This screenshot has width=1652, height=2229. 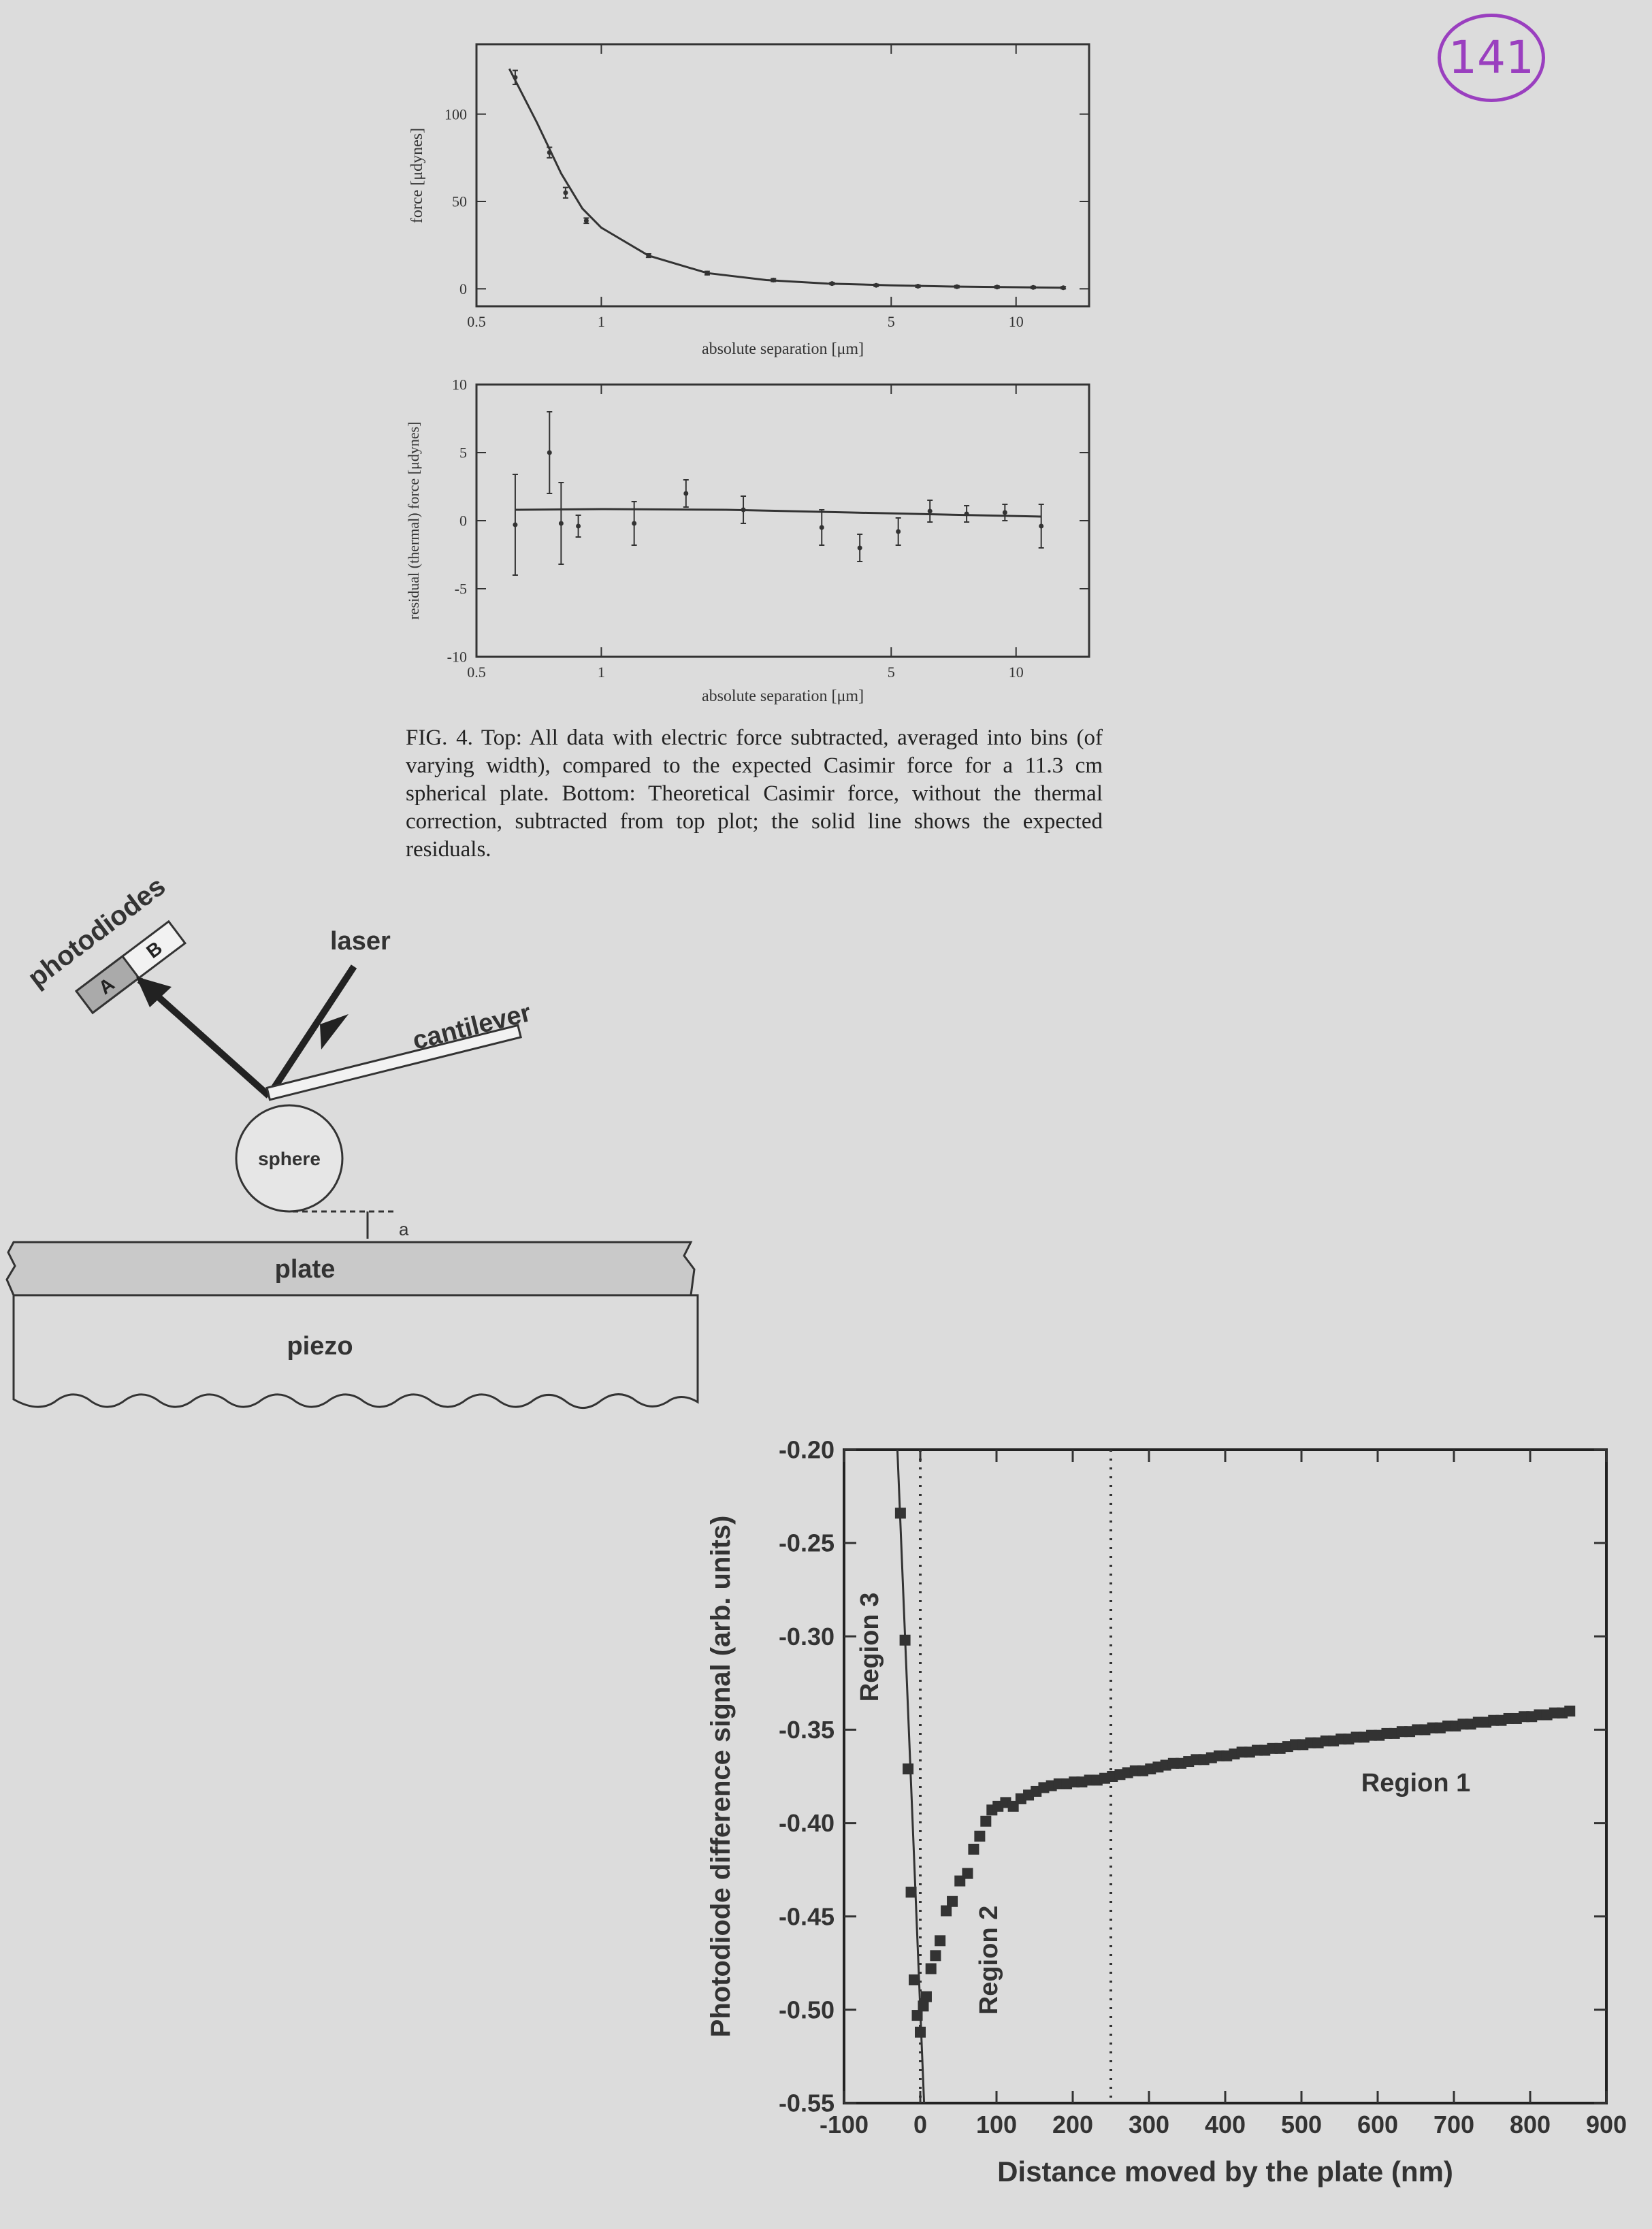 I want to click on x-axis-label: Distance moved by the plate (nm), so click(x=1225, y=2171).